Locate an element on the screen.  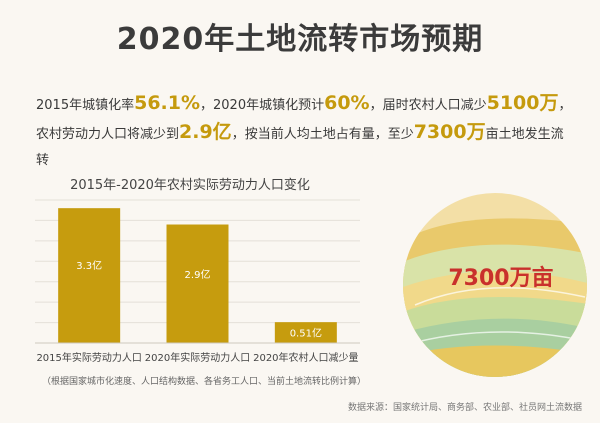
category-label: 2020年农村人口减少量 is located at coordinates (305, 357).